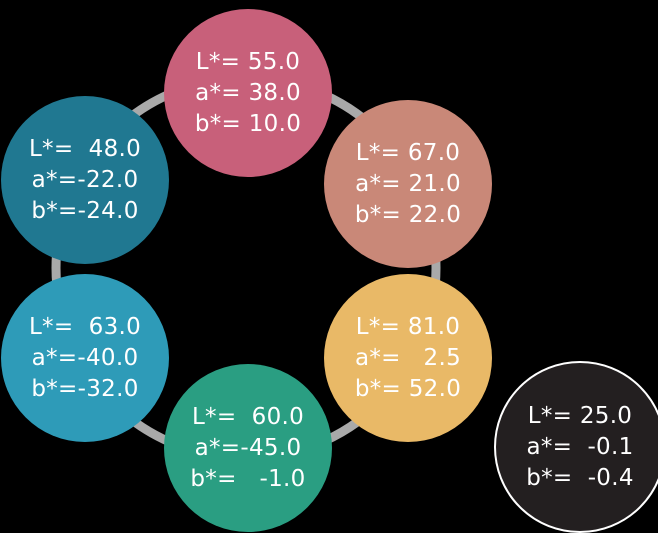  Describe the element at coordinates (248, 61) in the screenshot. I see `lightness-value: L*= 55.0` at that location.